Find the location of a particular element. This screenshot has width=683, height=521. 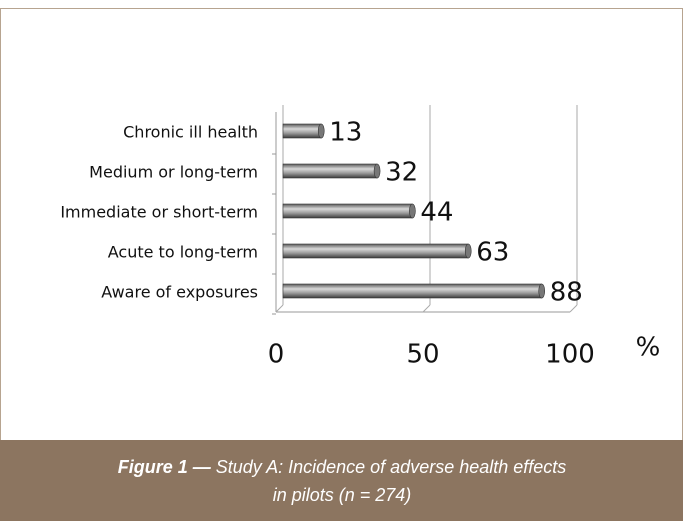

caption-label: Figure 1 — is located at coordinates (165, 467).